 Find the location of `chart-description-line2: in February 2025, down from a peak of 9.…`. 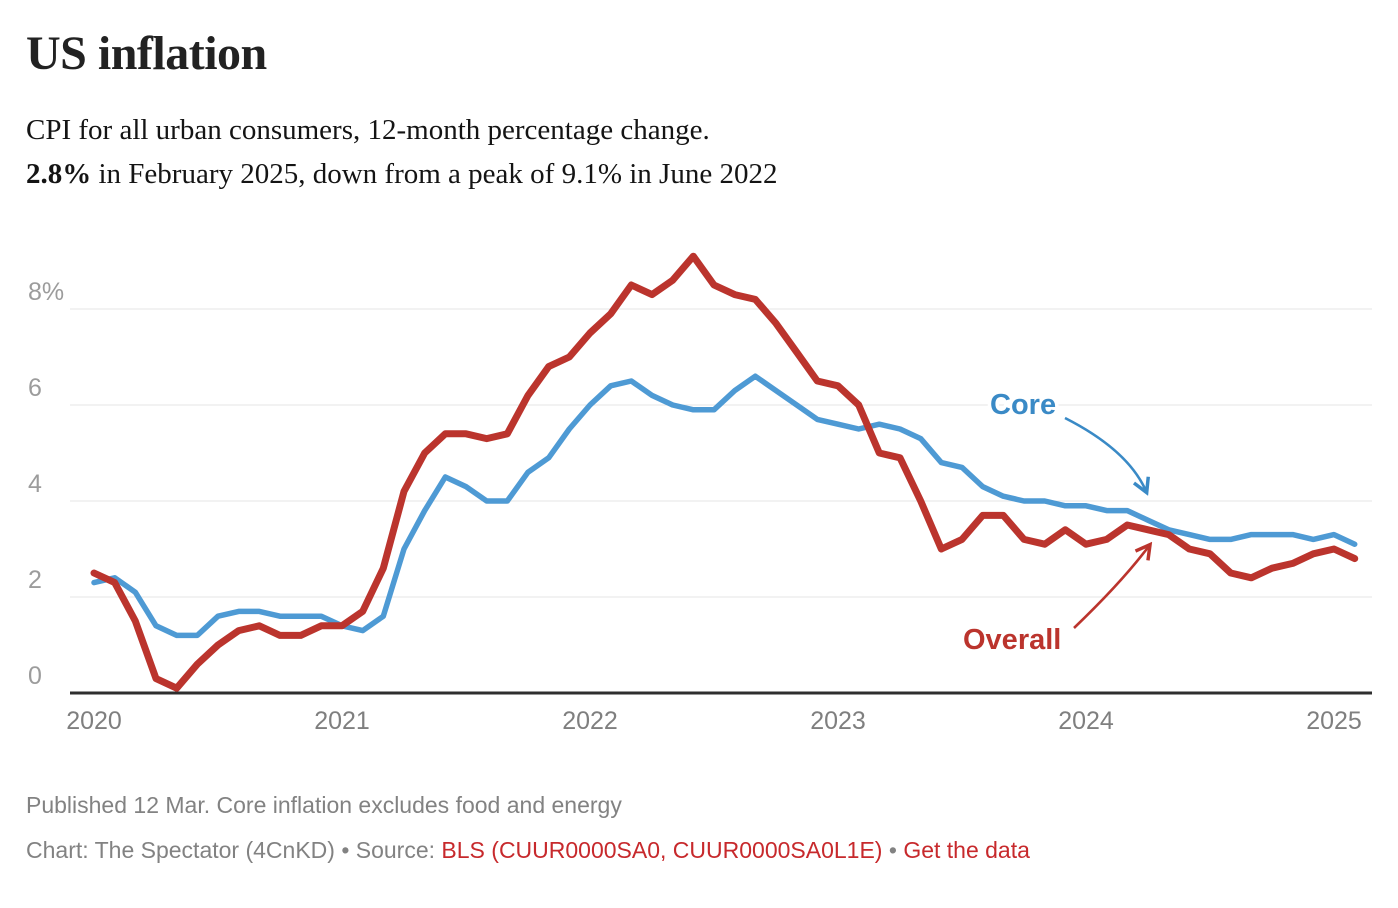

chart-description-line2: in February 2025, down from a peak of 9.… is located at coordinates (434, 174).